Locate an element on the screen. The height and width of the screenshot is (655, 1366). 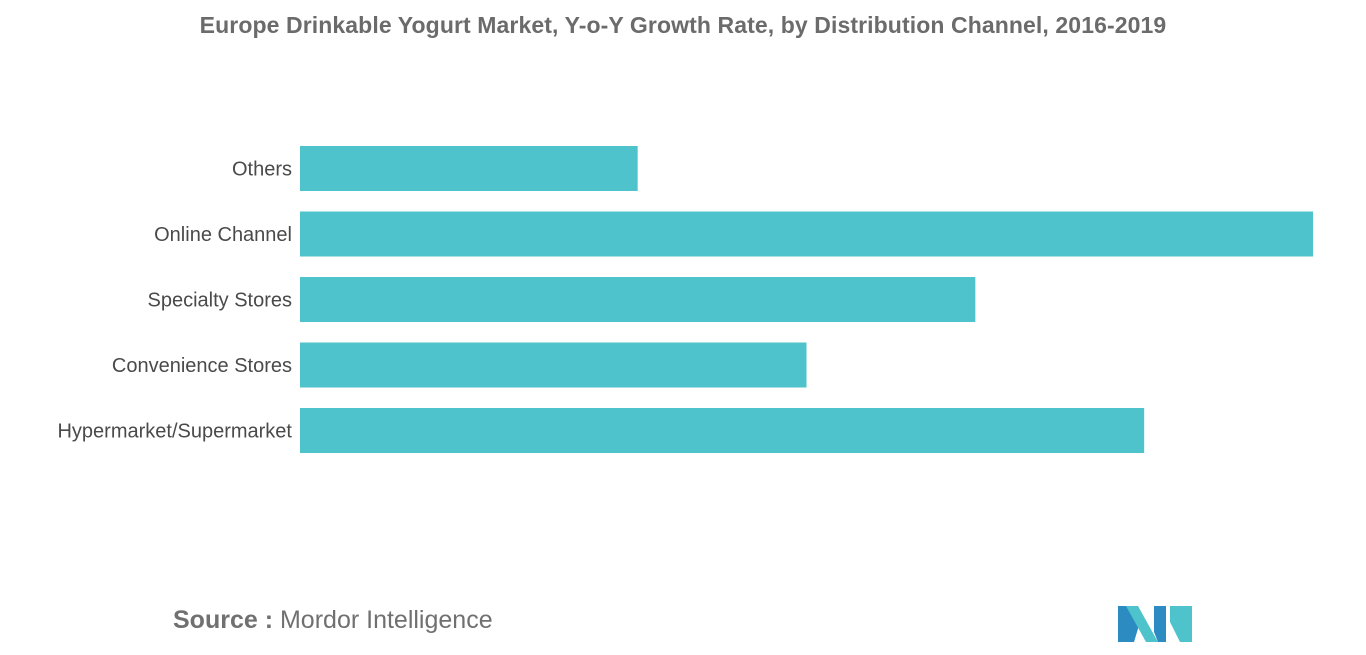
source-note: Source : Mordor Intelligence is located at coordinates (333, 620).